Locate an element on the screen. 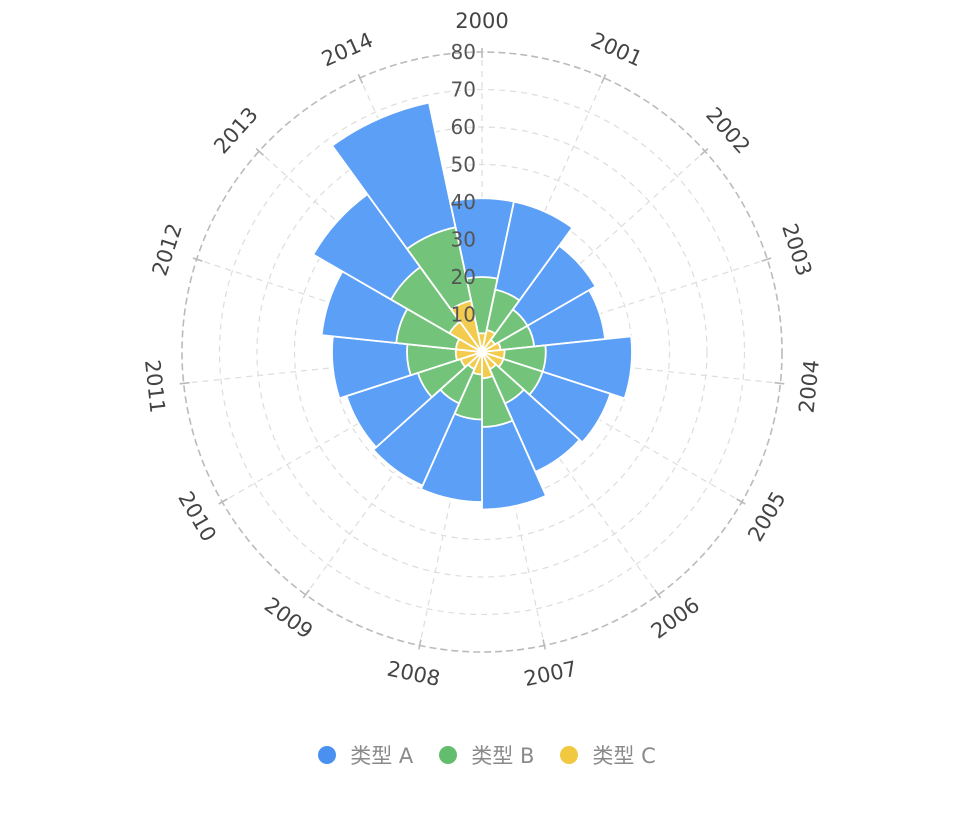 This screenshot has width=974, height=820. legend-item-a: 类型 A is located at coordinates (365, 755).